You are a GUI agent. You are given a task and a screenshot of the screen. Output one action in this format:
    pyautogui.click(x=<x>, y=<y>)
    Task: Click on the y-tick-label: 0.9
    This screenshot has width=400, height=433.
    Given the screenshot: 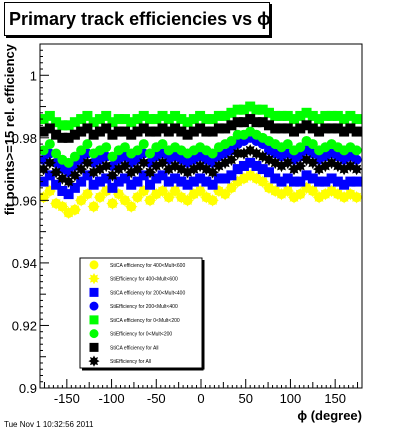 What is the action you would take?
    pyautogui.click(x=28, y=388)
    